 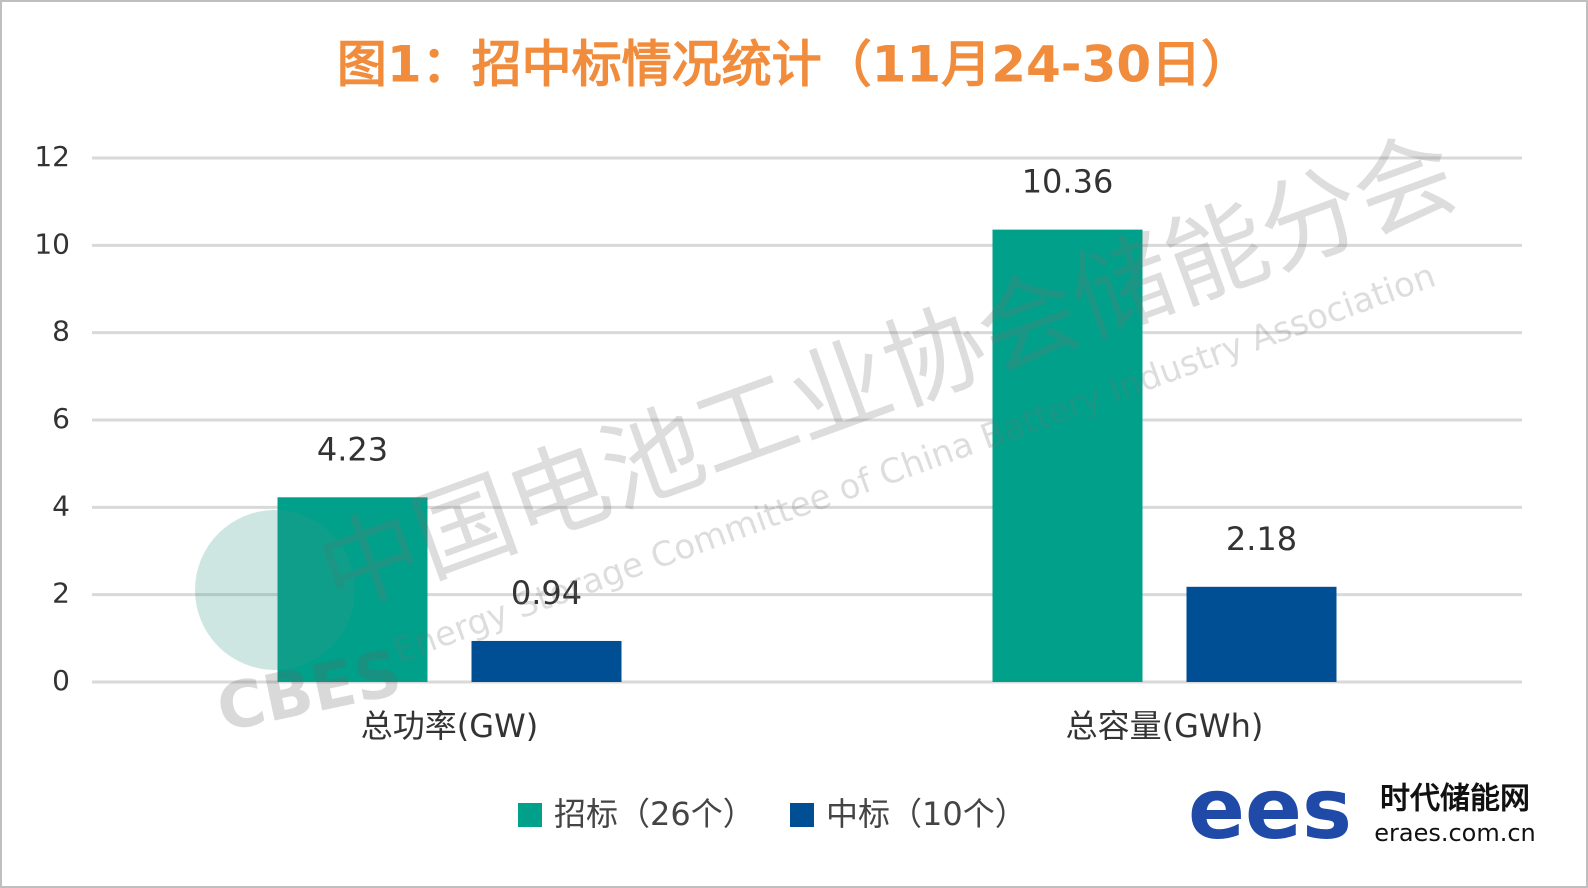 I want to click on value-label: 10.36, so click(x=1068, y=182).